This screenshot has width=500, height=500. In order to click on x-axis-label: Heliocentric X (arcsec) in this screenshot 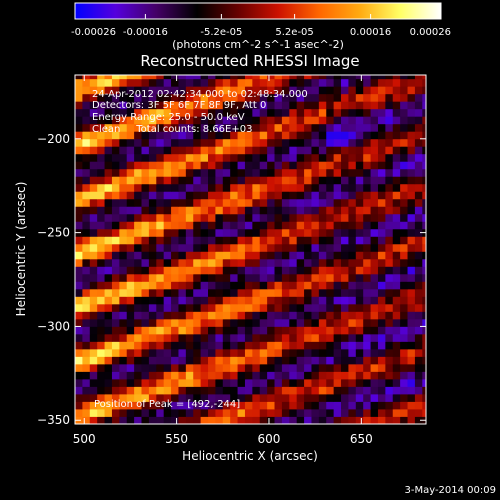, I will do `click(250, 456)`.